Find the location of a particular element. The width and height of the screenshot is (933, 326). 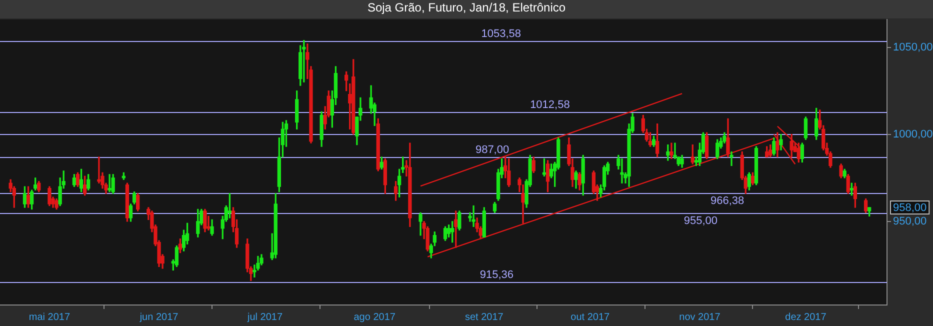

ref-line-label: 987,00 is located at coordinates (492, 150).